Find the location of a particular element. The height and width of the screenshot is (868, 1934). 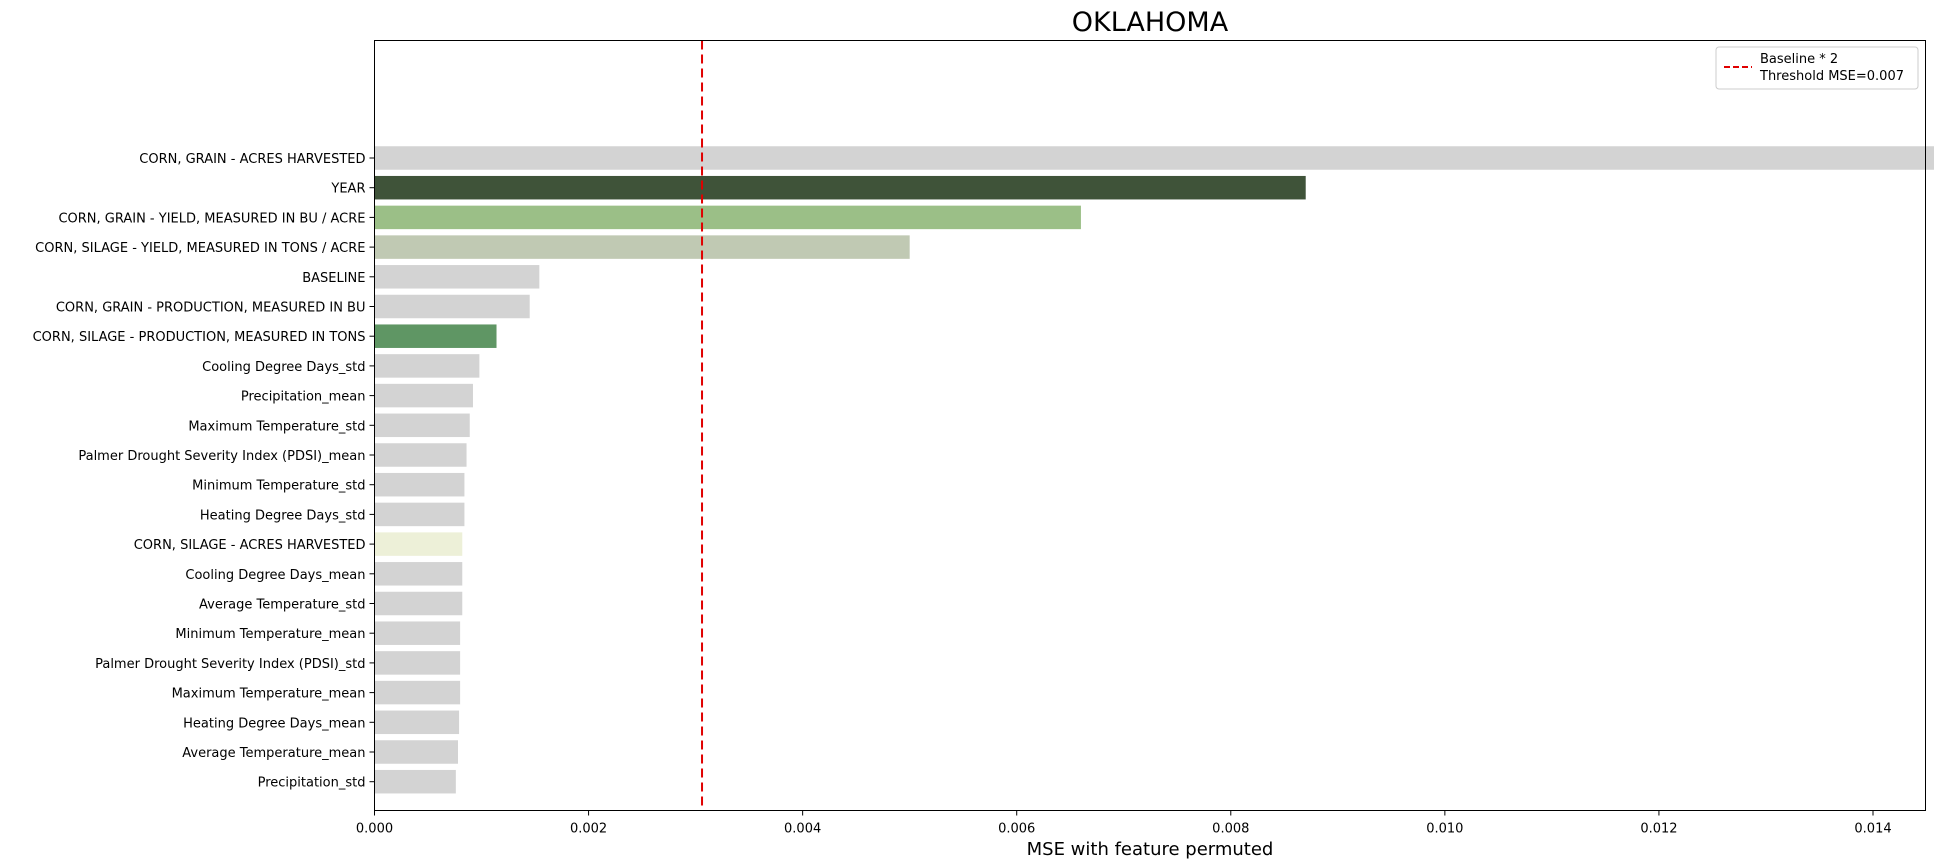

bar-minimum-temperature-std is located at coordinates (419, 484).